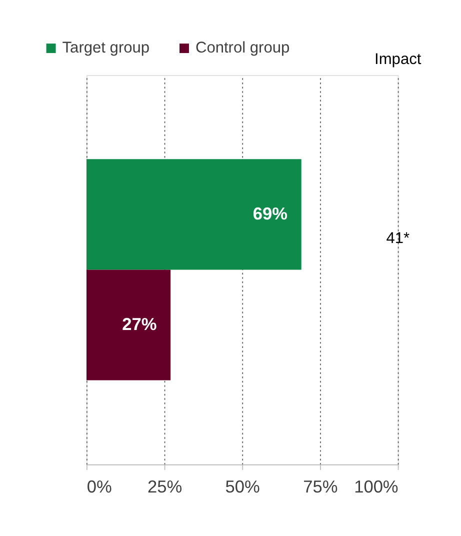 The image size is (461, 536). What do you see at coordinates (270, 214) in the screenshot?
I see `data-label: 69%` at bounding box center [270, 214].